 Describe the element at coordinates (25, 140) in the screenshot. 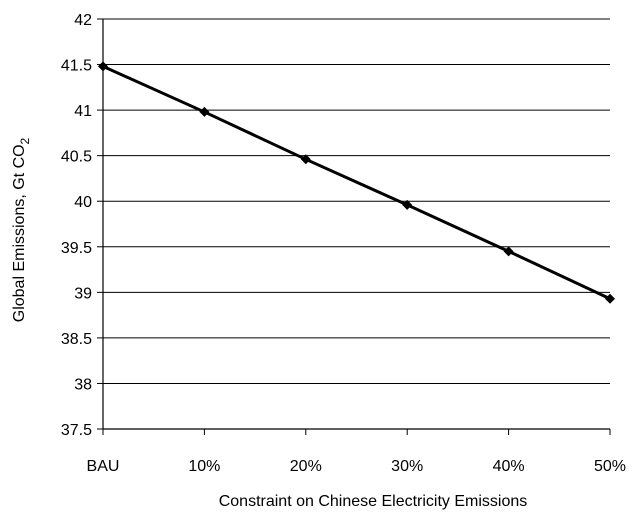

I see `y-axis-title-subscript: 2` at that location.